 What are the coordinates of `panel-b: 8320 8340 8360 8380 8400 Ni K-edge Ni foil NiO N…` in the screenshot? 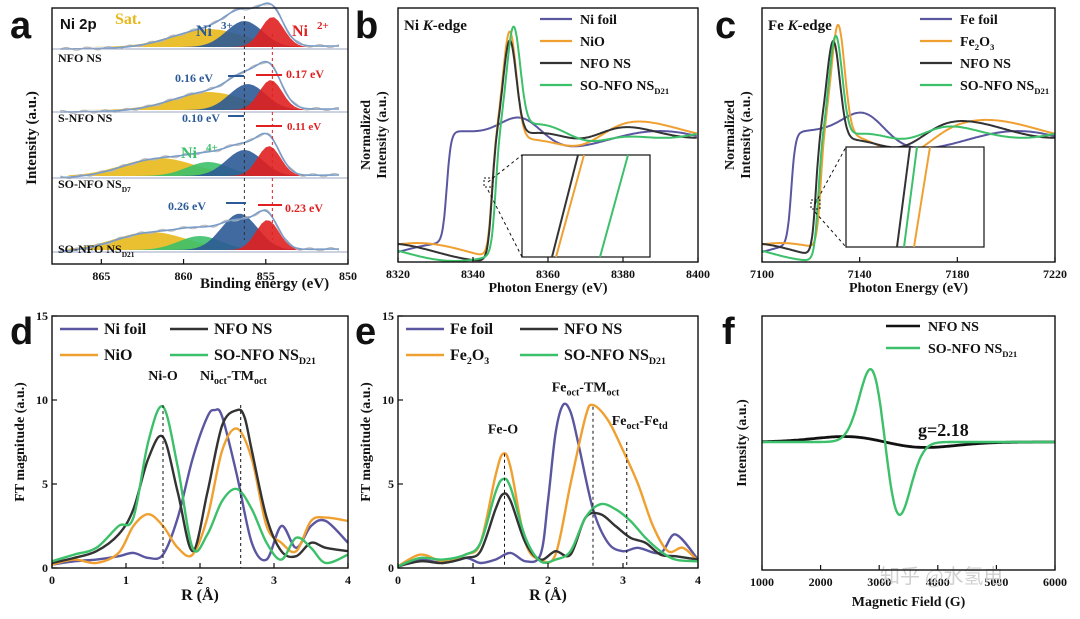 It's located at (534, 154).